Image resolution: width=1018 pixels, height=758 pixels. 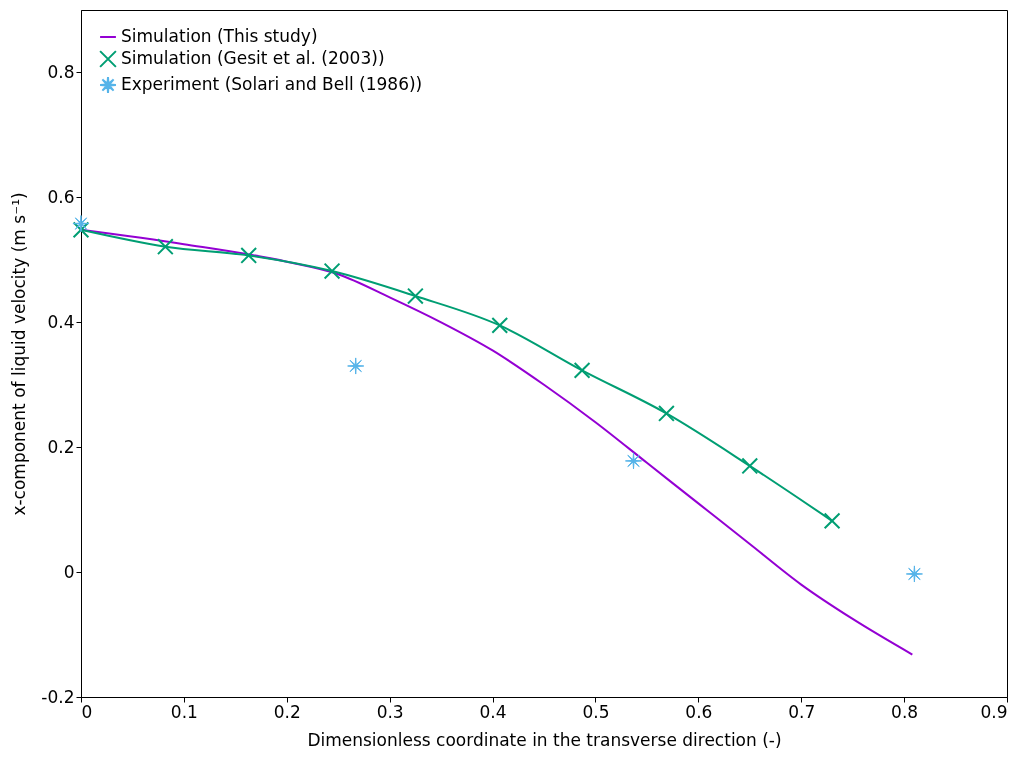 What do you see at coordinates (699, 711) in the screenshot?
I see `x-tick-label: 0.6` at bounding box center [699, 711].